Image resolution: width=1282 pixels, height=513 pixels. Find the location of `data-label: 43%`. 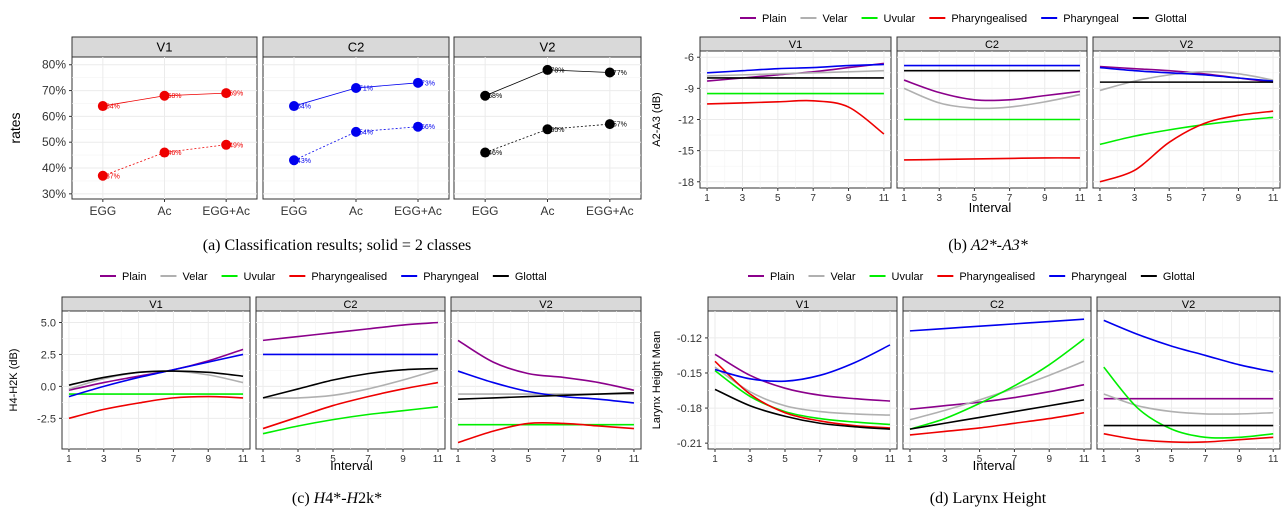

data-label: 43% is located at coordinates (304, 161).